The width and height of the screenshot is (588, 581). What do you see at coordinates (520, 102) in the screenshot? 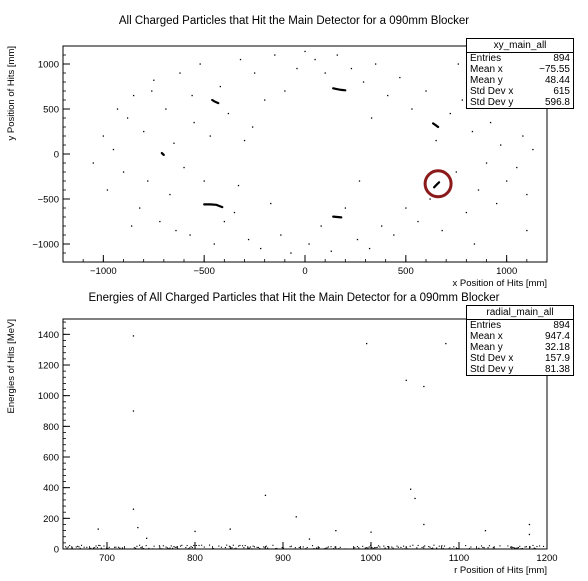
I see `stats-row: Std Dev y 596.8` at bounding box center [520, 102].